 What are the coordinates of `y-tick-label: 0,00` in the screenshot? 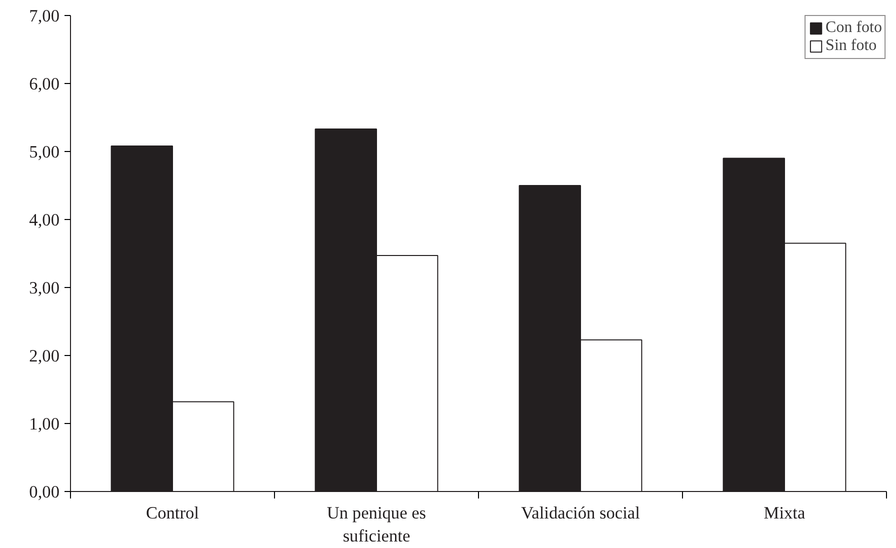 It's located at (44, 492).